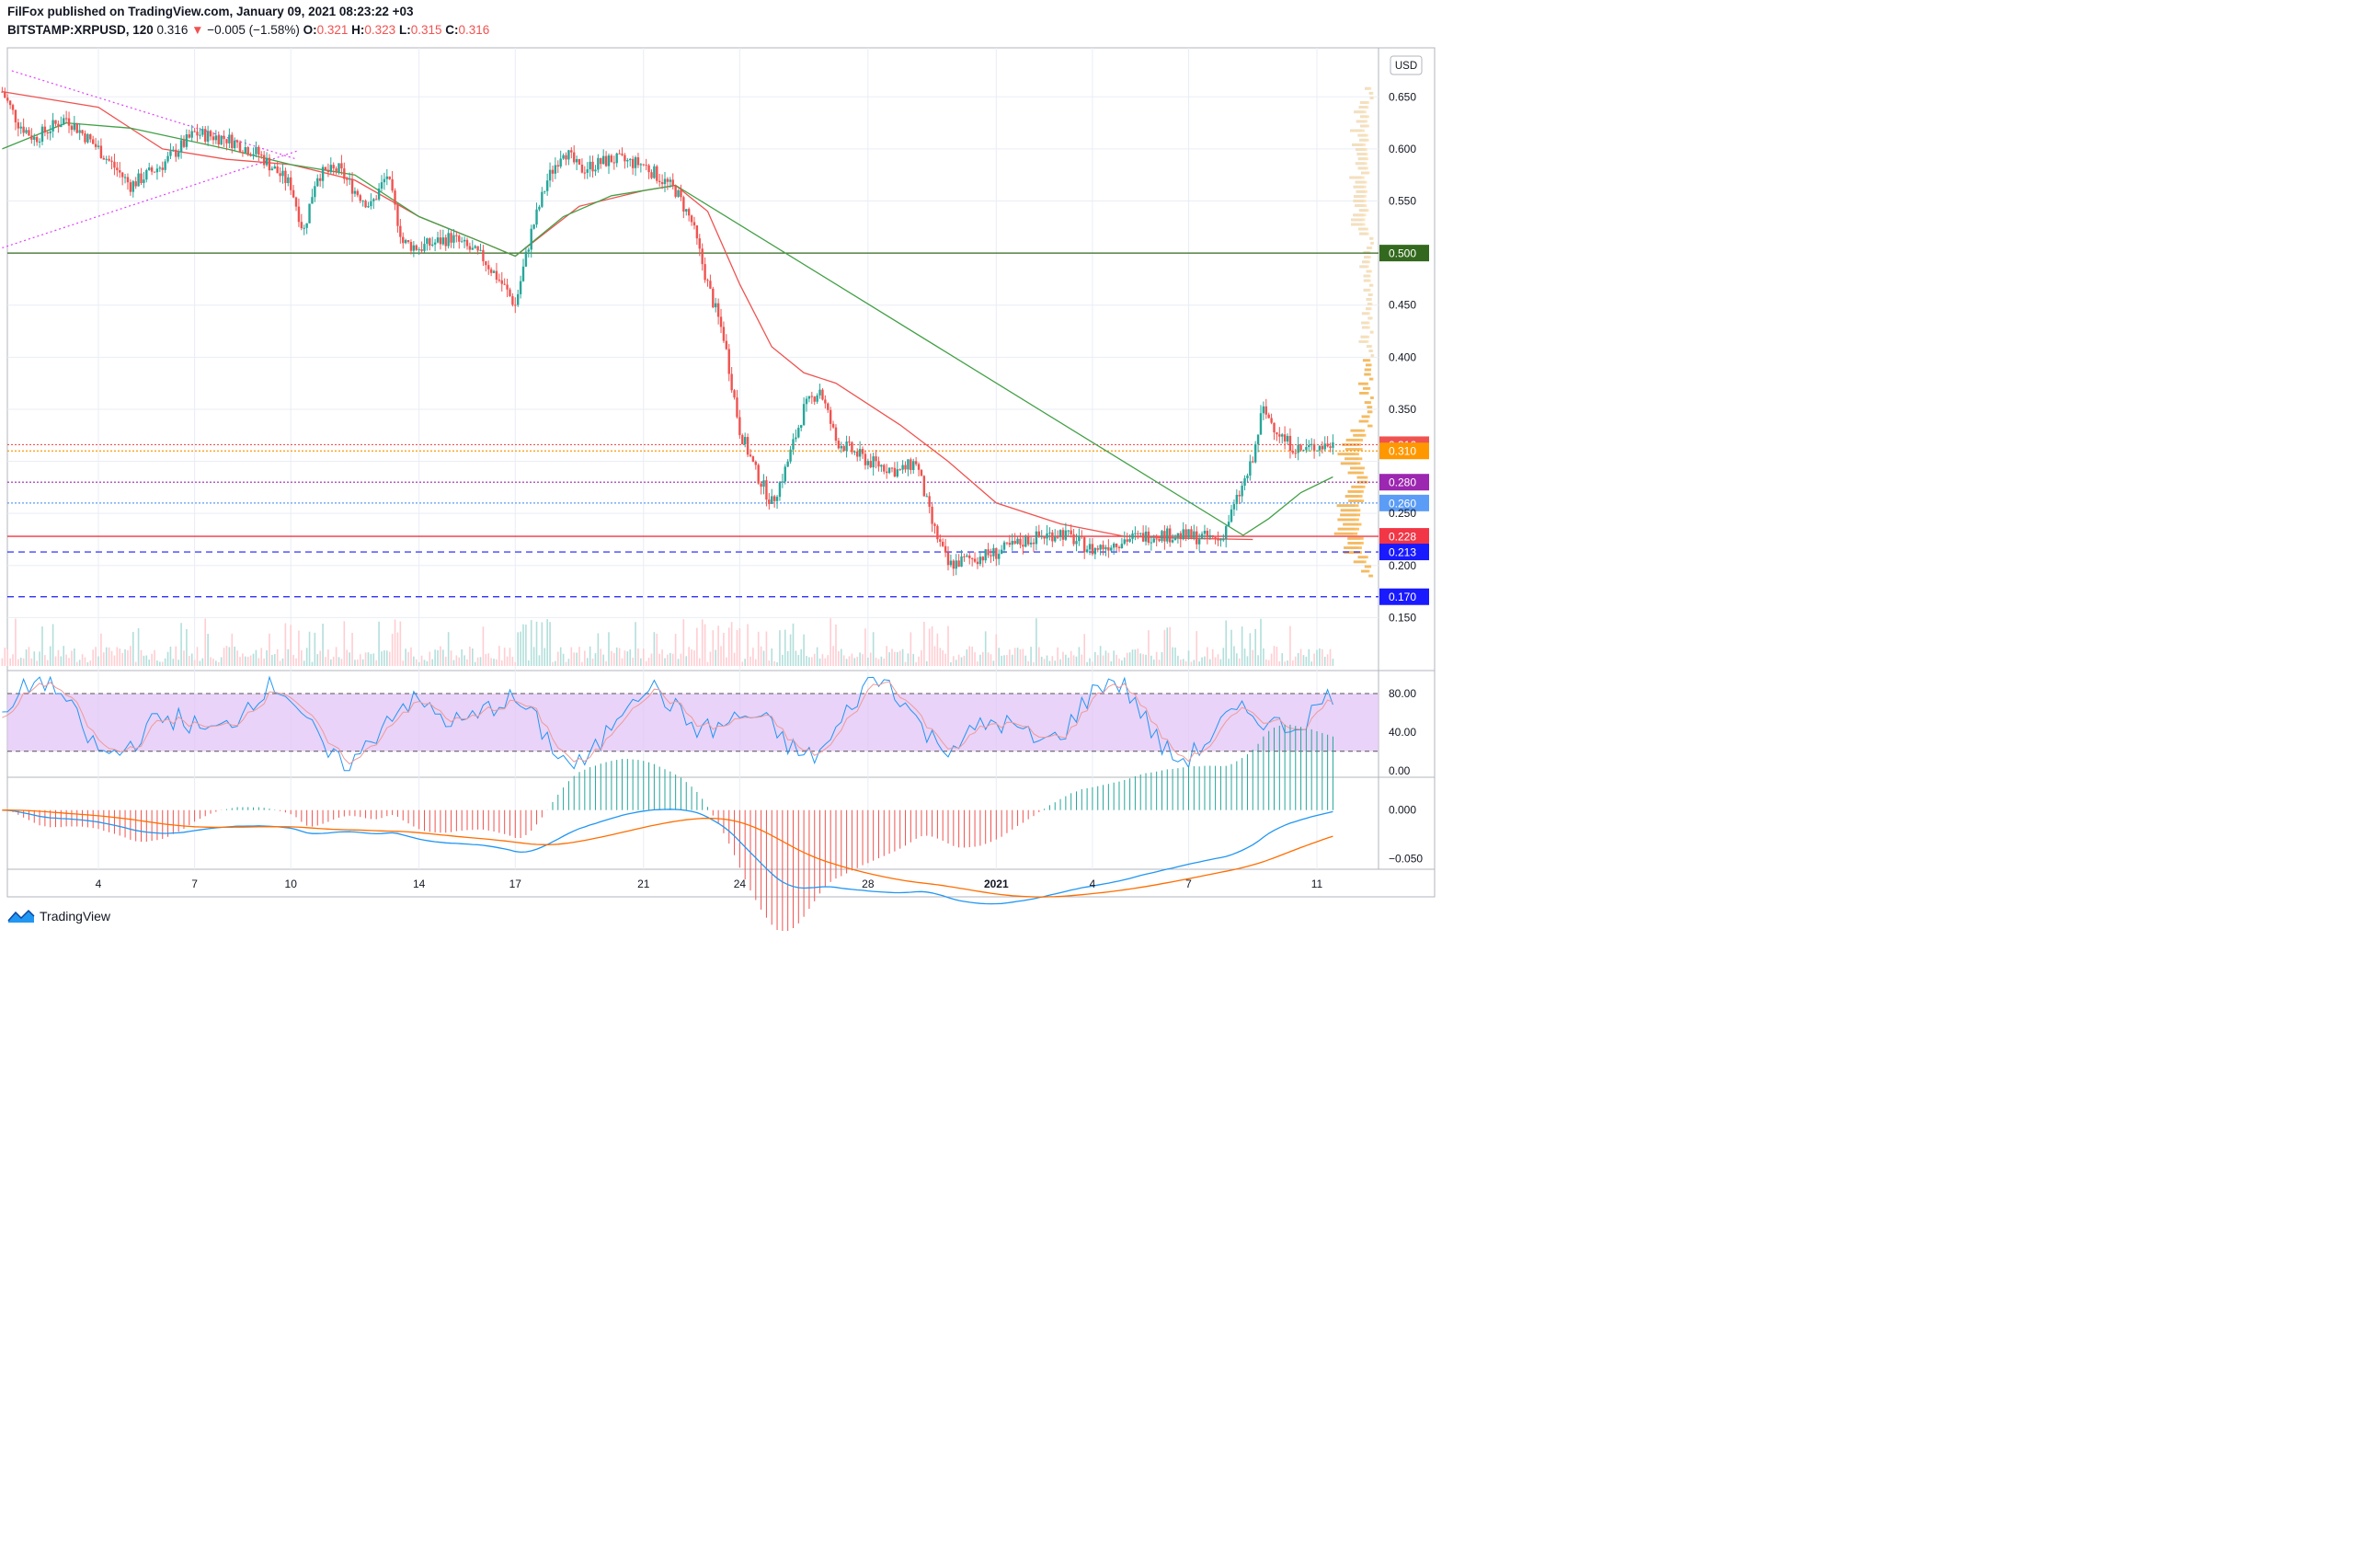 The width and height of the screenshot is (2380, 1549). I want to click on stoch-tick-label: 80.00, so click(1402, 694).